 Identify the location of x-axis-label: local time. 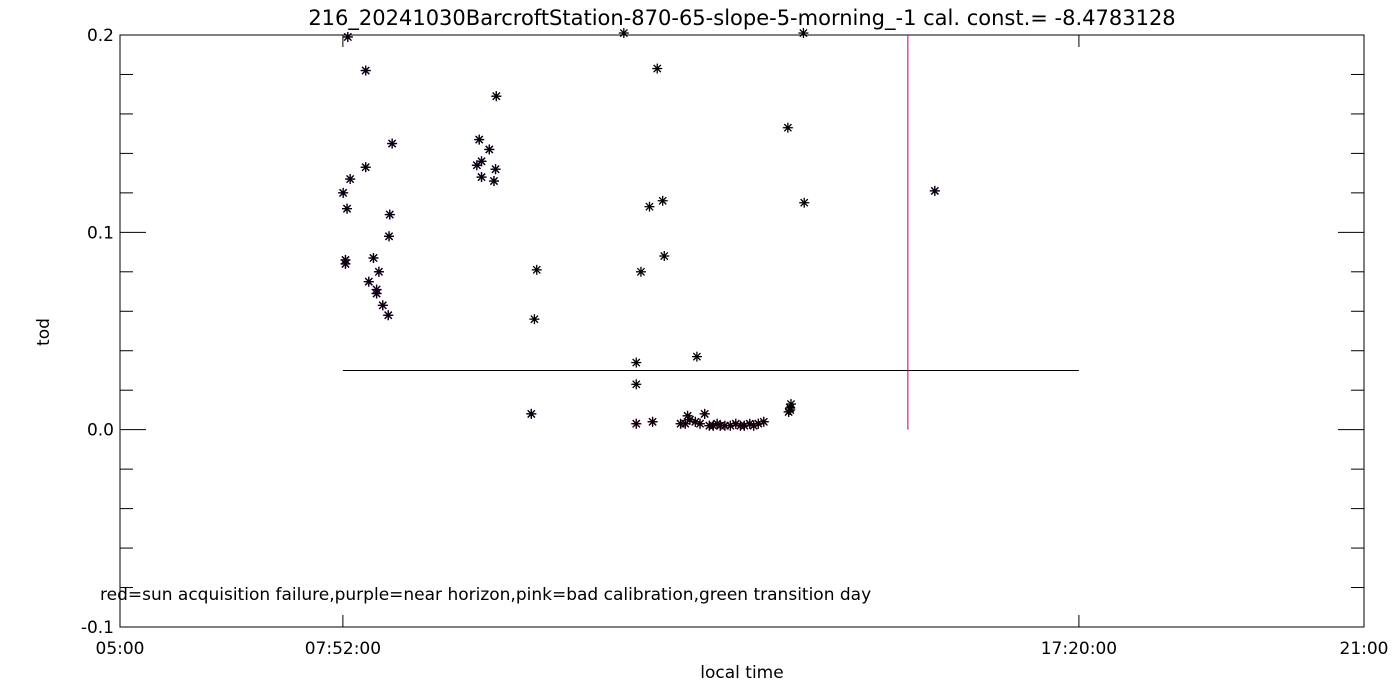
(741, 673).